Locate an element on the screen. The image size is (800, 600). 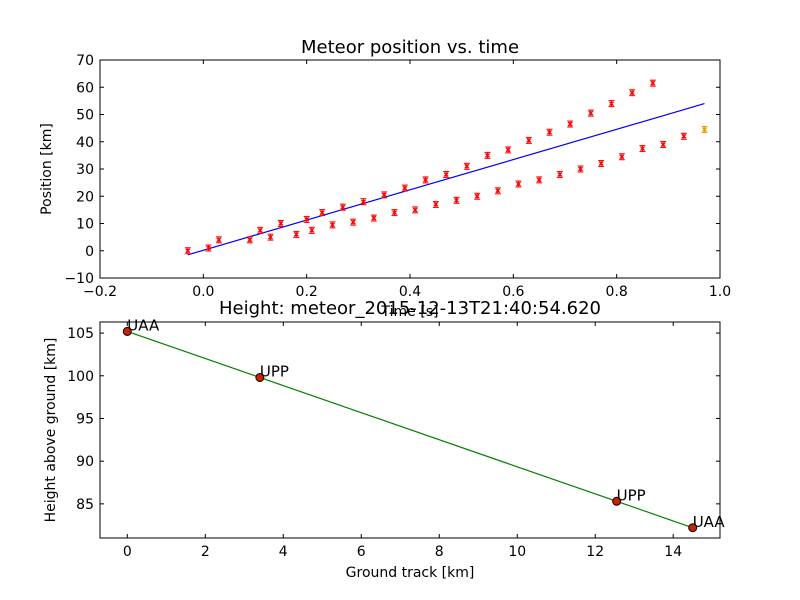
position-chart-x-tick-label: 1.0 is located at coordinates (720, 292).